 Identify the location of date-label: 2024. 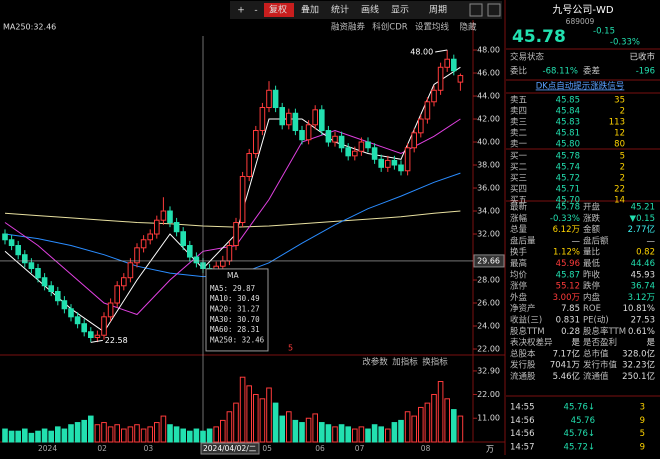
(47, 448).